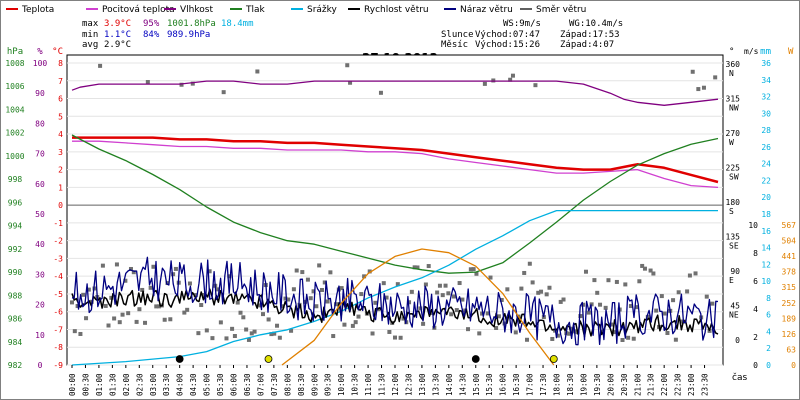  What do you see at coordinates (58, 329) in the screenshot?
I see `axis-temp-tick-15: -7` at bounding box center [58, 329].